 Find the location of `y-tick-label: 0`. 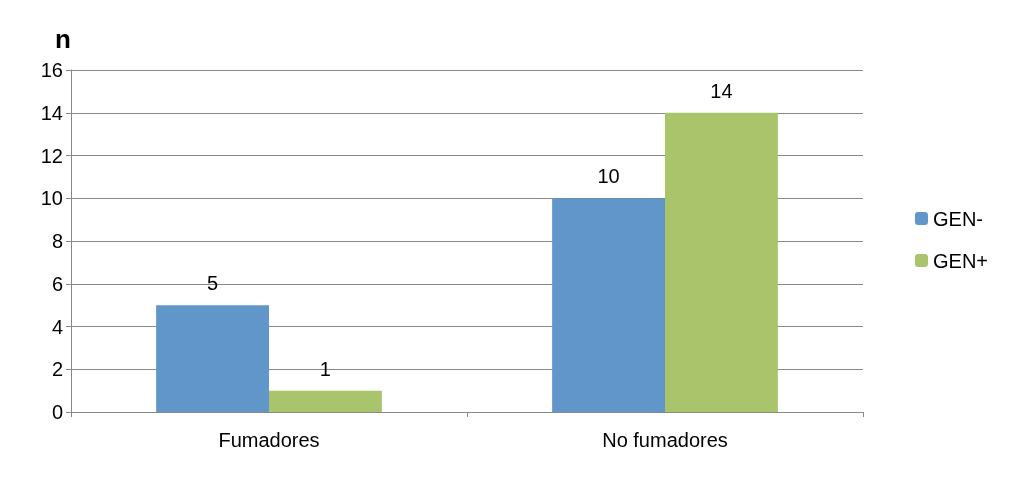

y-tick-label: 0 is located at coordinates (57, 412).